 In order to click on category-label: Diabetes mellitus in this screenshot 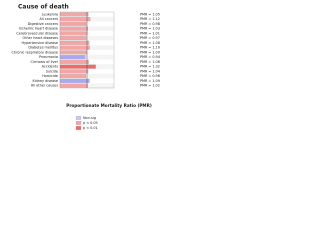, I will do `click(43, 48)`.